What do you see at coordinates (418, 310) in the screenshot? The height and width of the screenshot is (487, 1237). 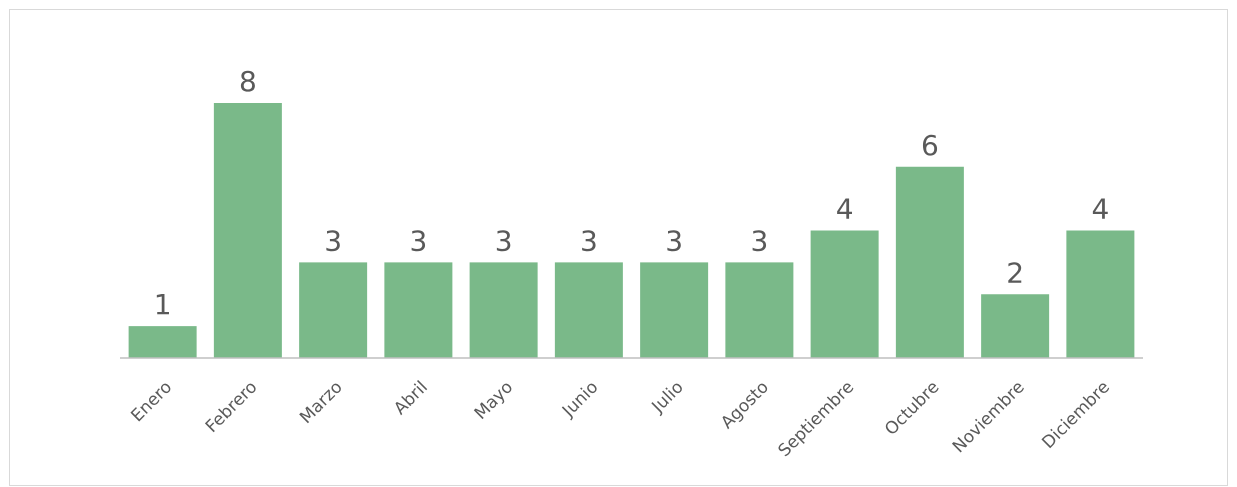 I see `bar-abril` at bounding box center [418, 310].